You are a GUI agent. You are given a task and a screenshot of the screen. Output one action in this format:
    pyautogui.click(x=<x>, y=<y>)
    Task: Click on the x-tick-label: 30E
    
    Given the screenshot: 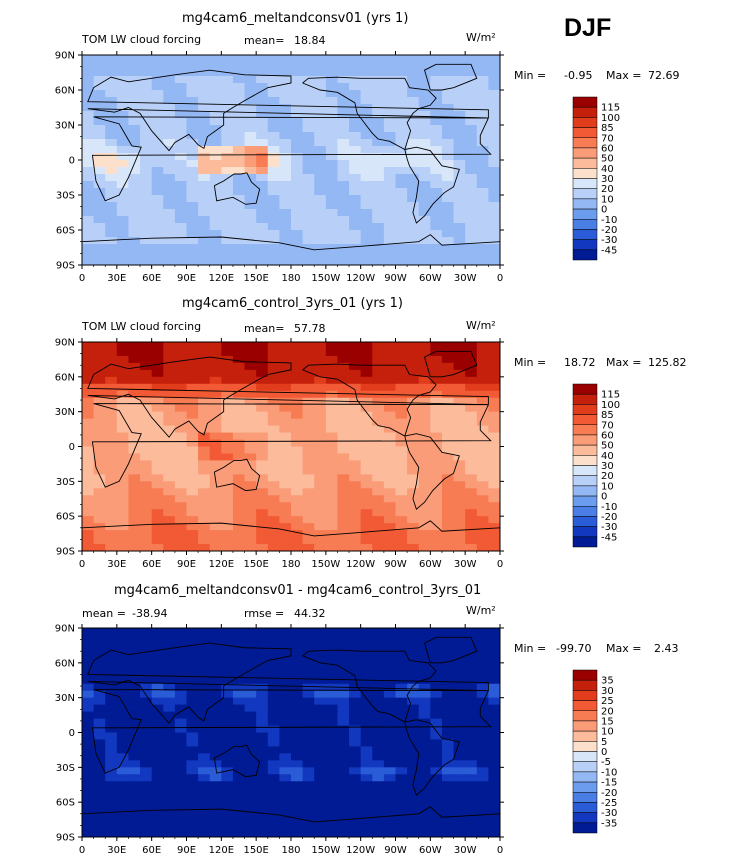 What is the action you would take?
    pyautogui.click(x=116, y=278)
    